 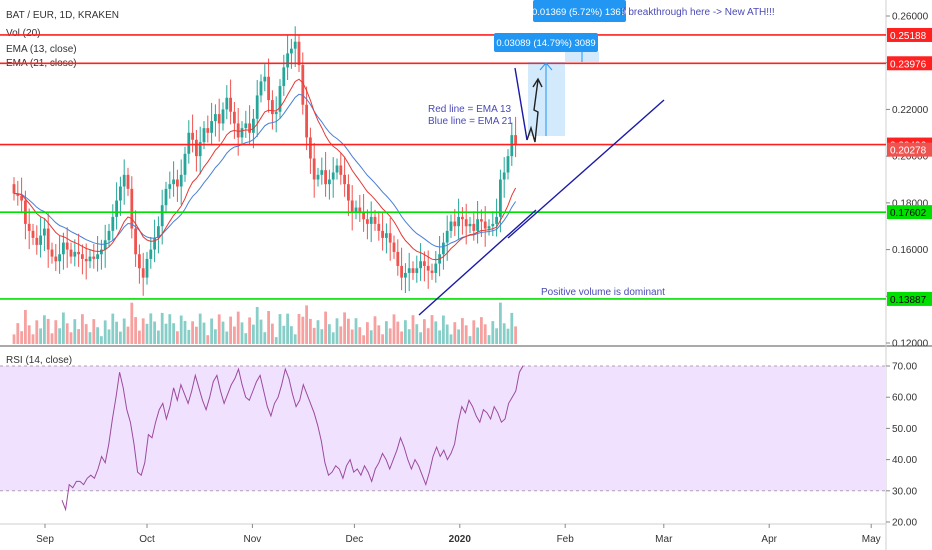 I want to click on rsi-tick-label: 50.00, so click(x=904, y=429).